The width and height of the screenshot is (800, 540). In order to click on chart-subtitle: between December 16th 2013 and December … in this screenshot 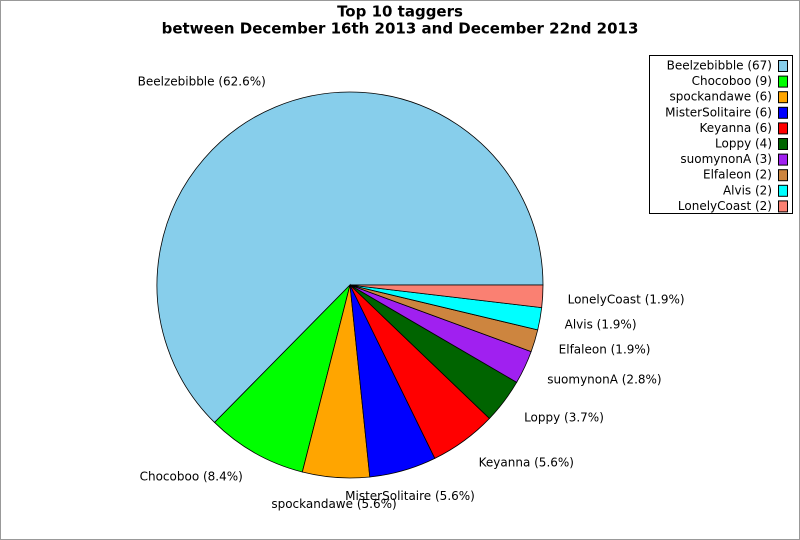, I will do `click(400, 29)`.